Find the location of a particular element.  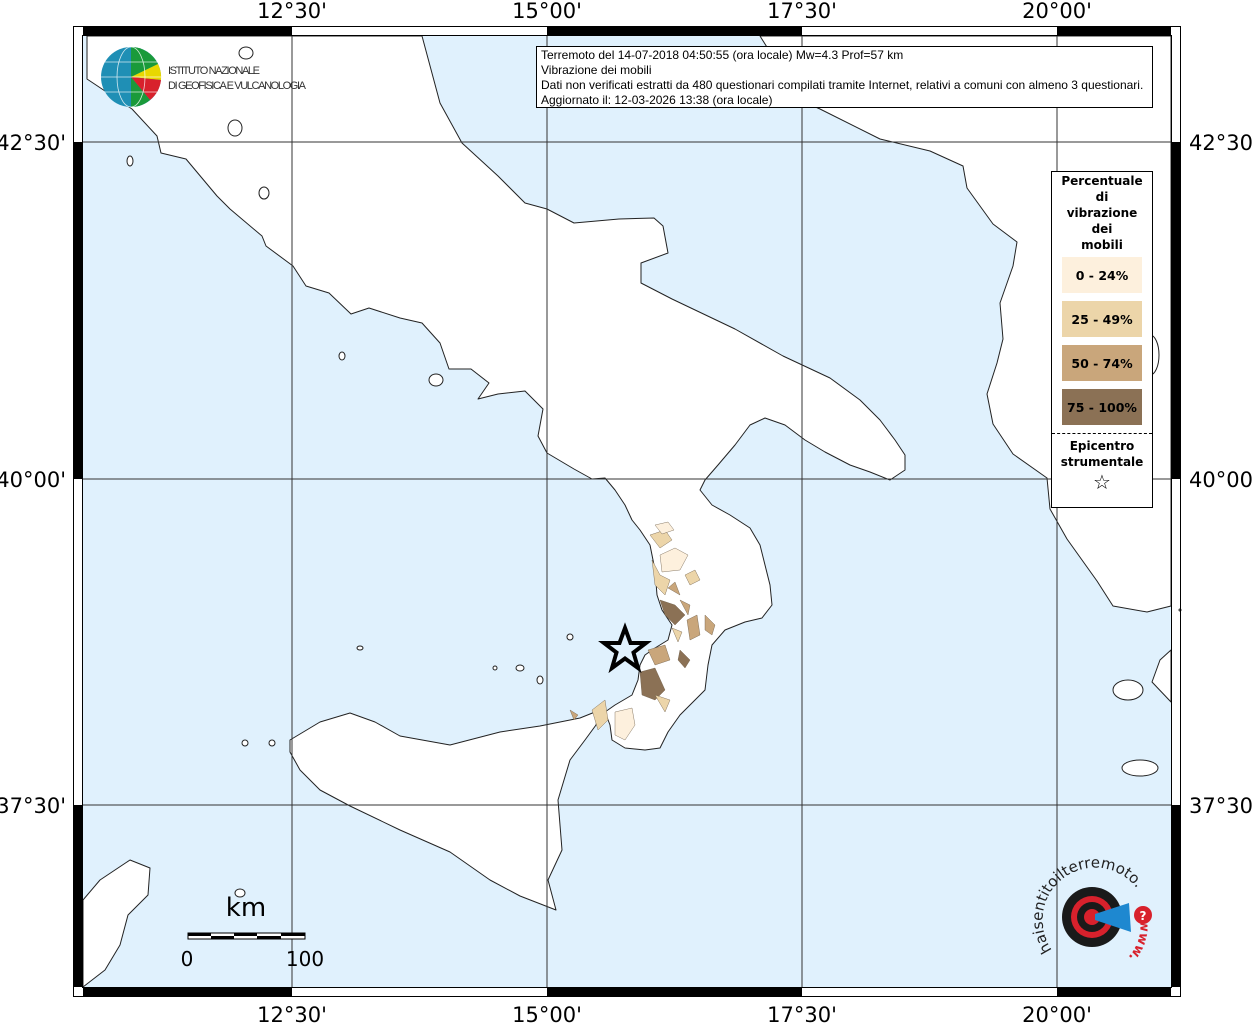

ingv-name-line1: ISTITUTO NAZIONALE is located at coordinates (214, 71).